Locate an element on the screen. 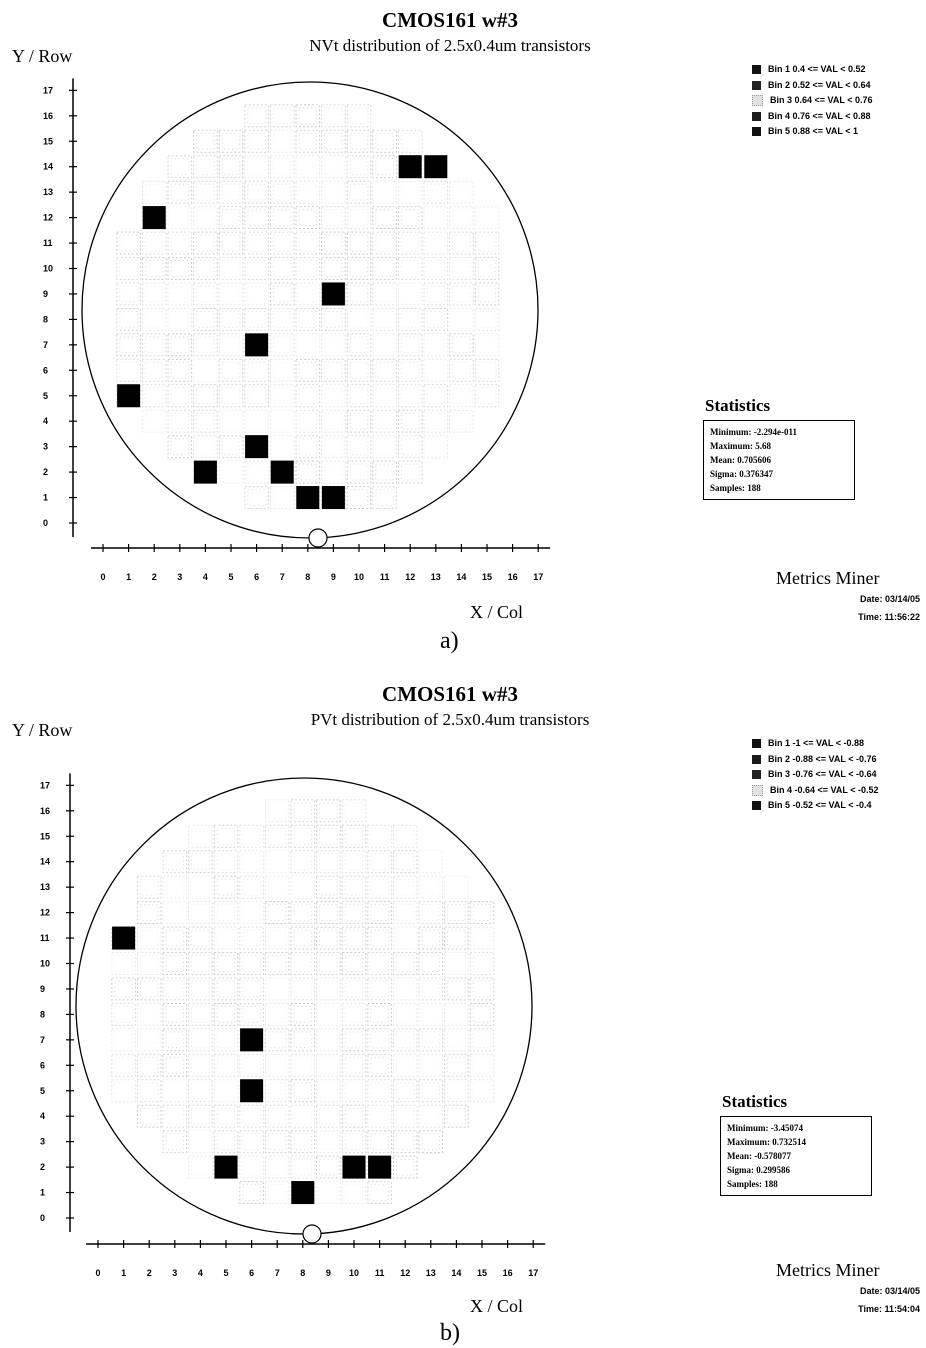 The image size is (926, 1348). statistics-value: 188 is located at coordinates (770, 1184).